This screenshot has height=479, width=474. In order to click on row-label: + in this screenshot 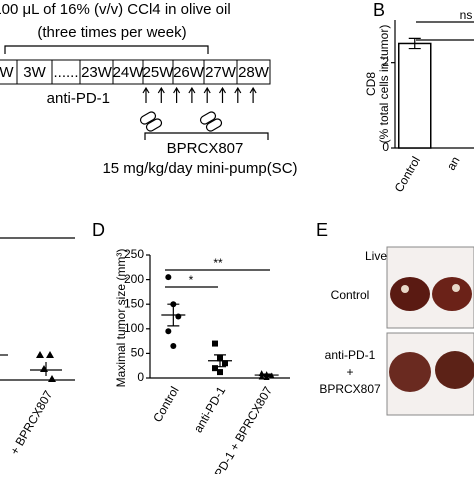, I will do `click(349, 372)`.